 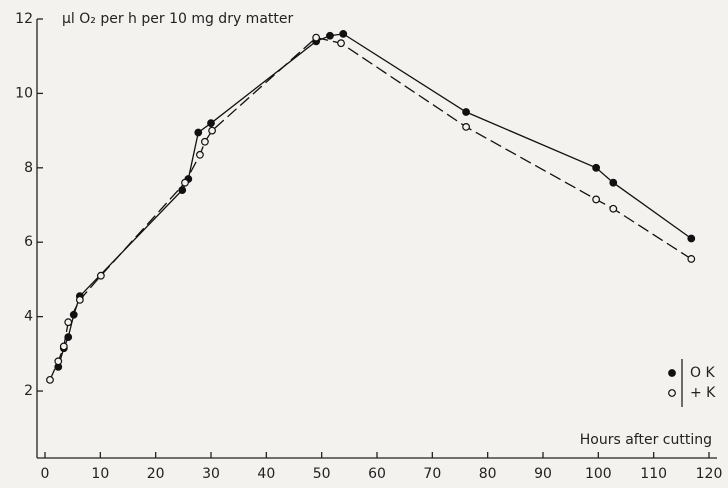 What do you see at coordinates (703, 393) in the screenshot?
I see `legend-label: + K` at bounding box center [703, 393].